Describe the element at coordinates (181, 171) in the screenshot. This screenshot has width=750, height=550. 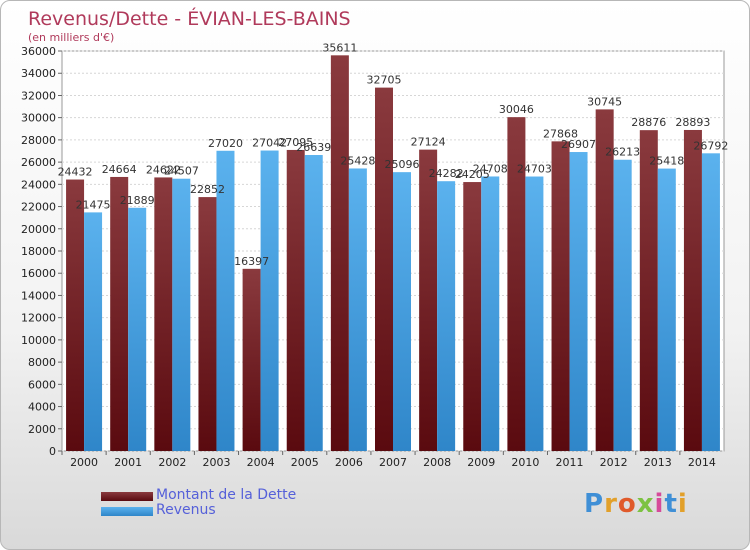
I see `revenue-value-label: 24507` at that location.